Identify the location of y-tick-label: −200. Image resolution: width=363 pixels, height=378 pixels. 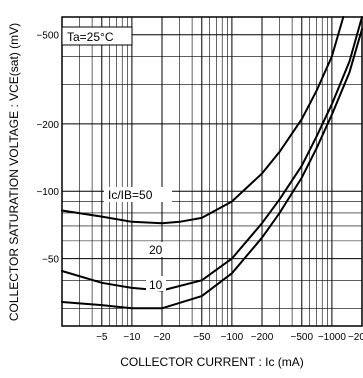
(47, 125).